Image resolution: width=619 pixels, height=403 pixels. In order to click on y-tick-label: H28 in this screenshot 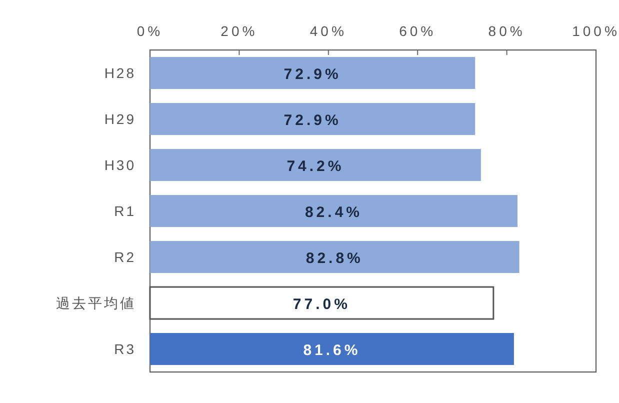, I will do `click(120, 73)`.